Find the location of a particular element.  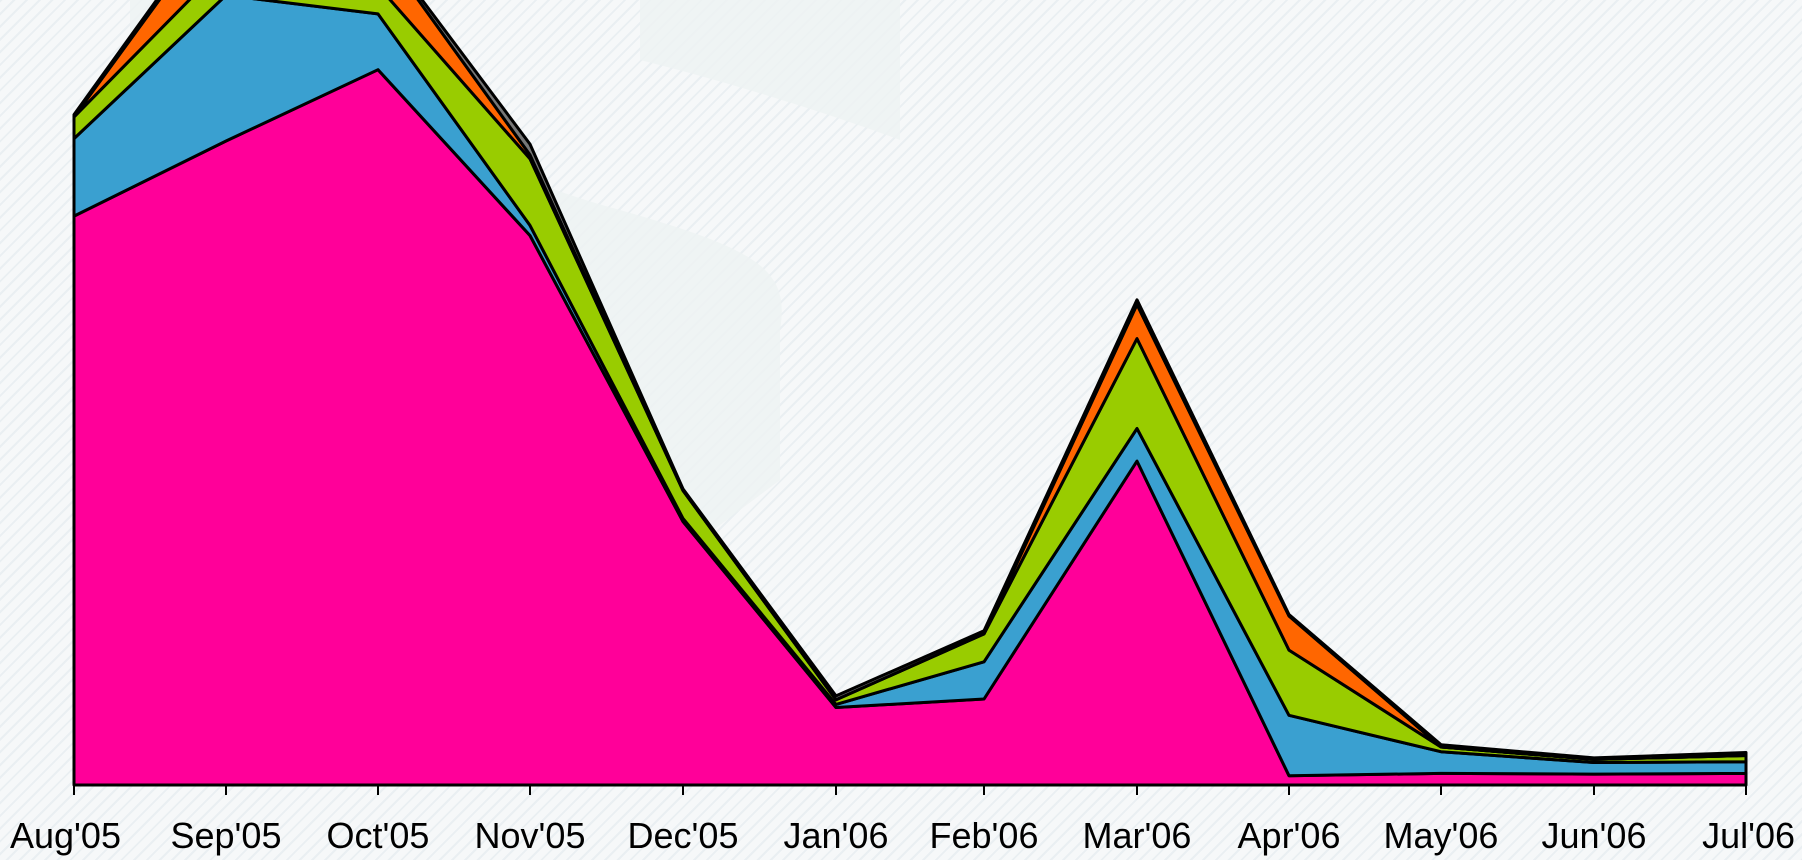

x-tick-label: May'06 is located at coordinates (1441, 835).